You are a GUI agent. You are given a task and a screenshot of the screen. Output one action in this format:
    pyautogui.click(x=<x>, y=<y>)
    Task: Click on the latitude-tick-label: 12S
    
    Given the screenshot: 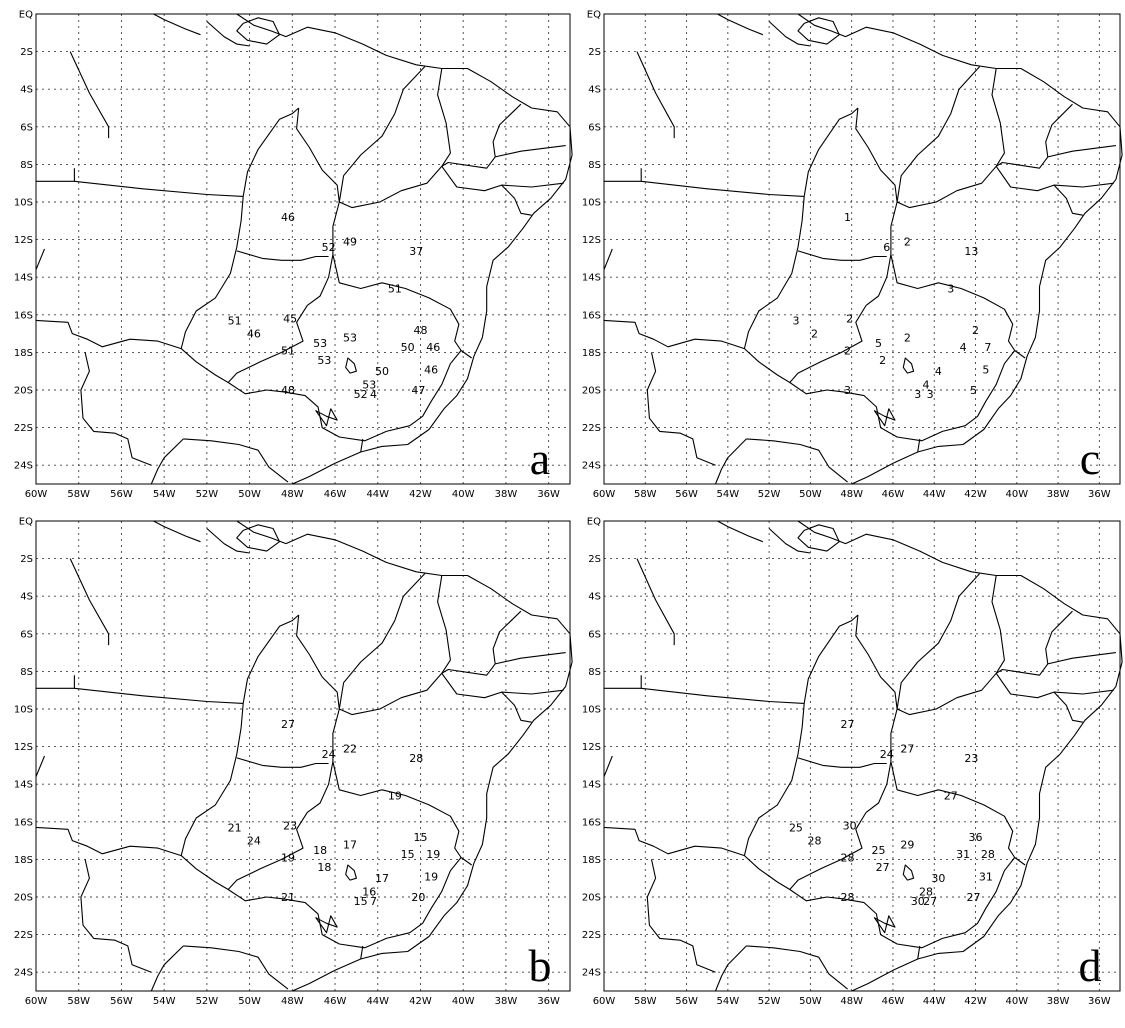 What is the action you would take?
    pyautogui.click(x=591, y=240)
    